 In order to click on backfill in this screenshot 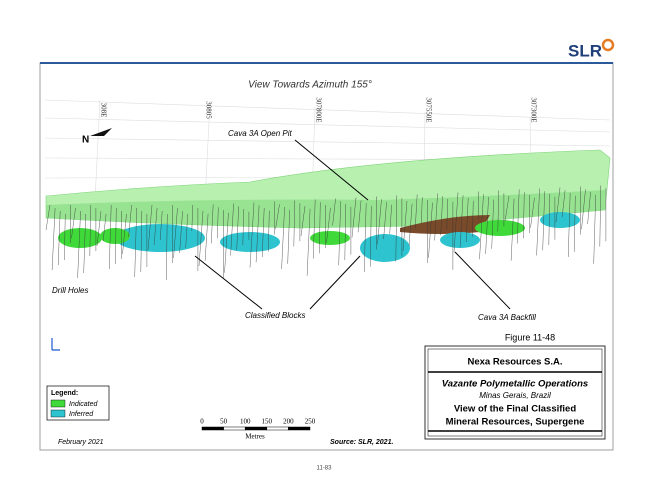, I will do `click(445, 224)`.